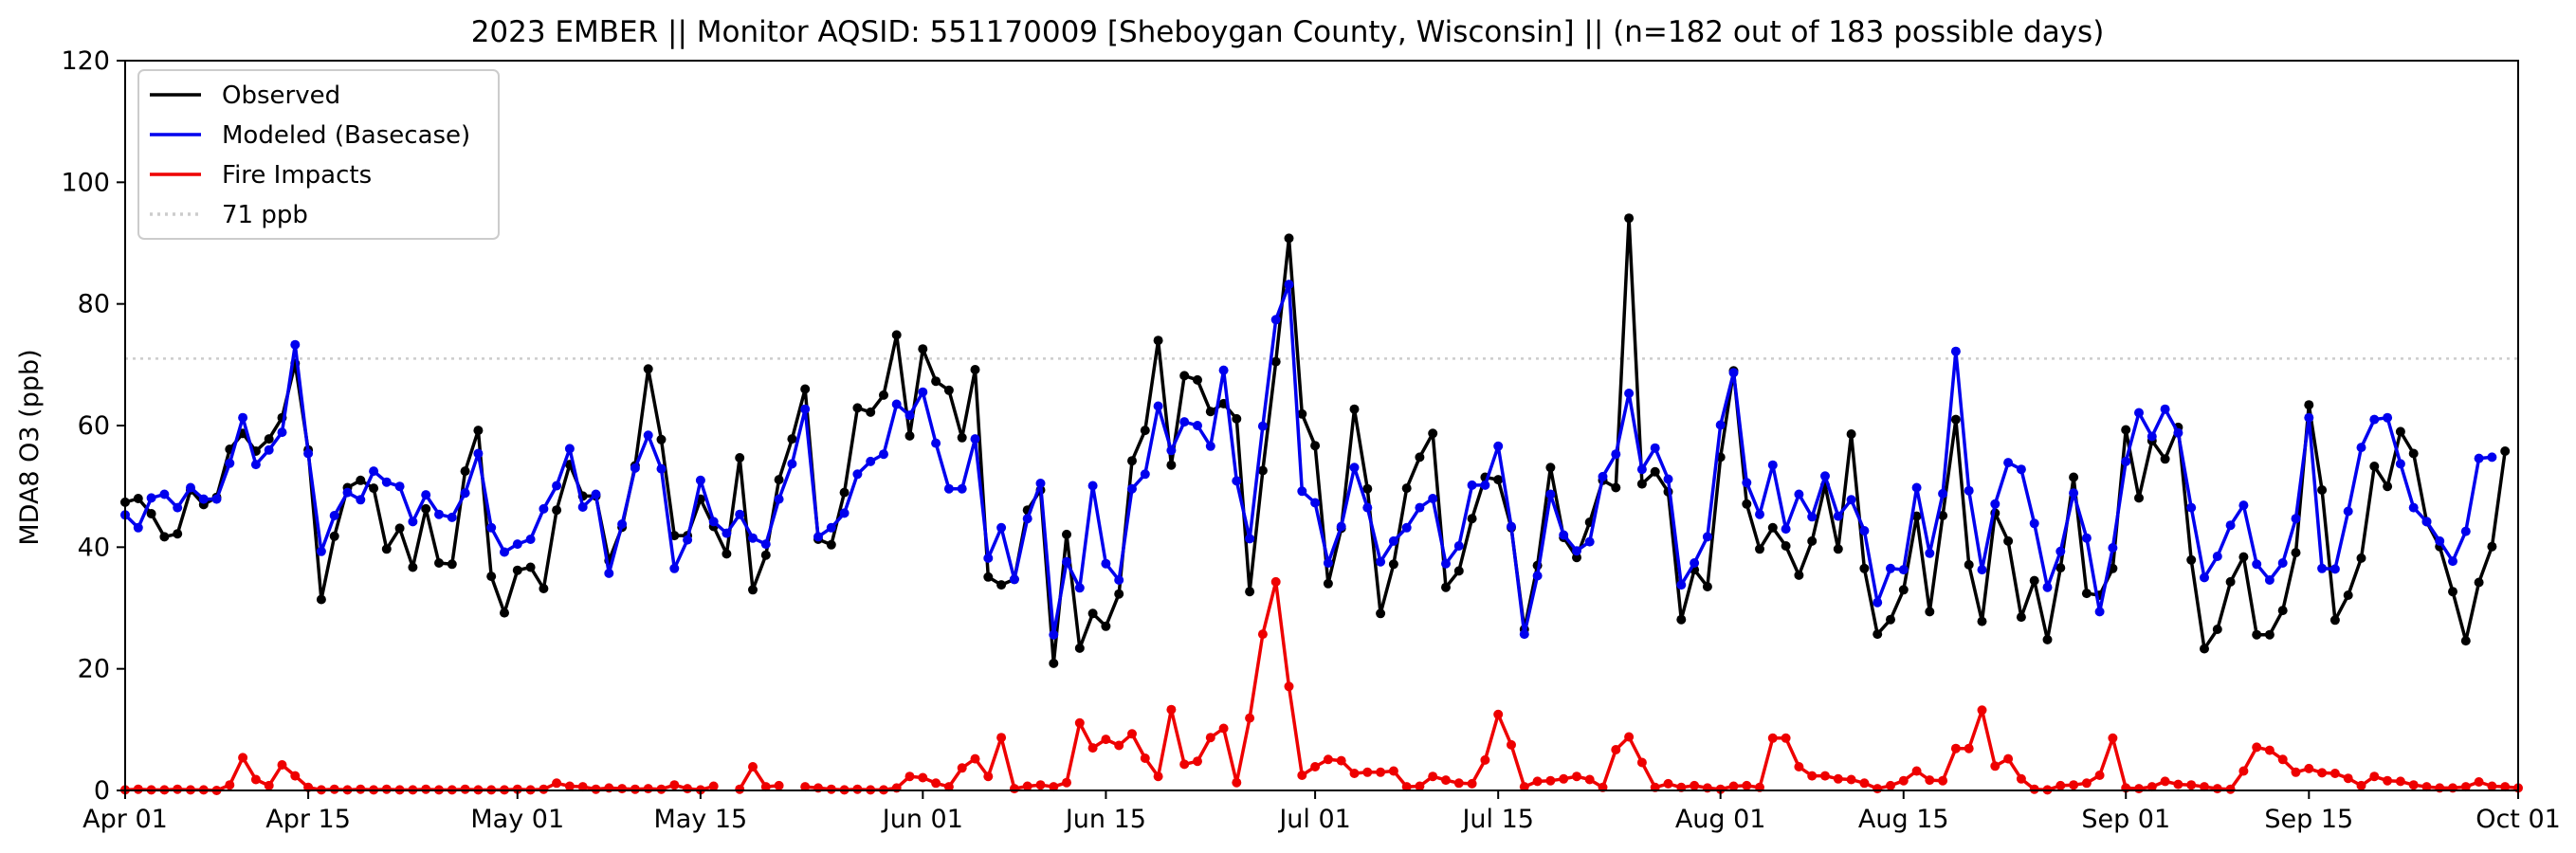  I want to click on y-tick-label: 120, so click(85, 61).